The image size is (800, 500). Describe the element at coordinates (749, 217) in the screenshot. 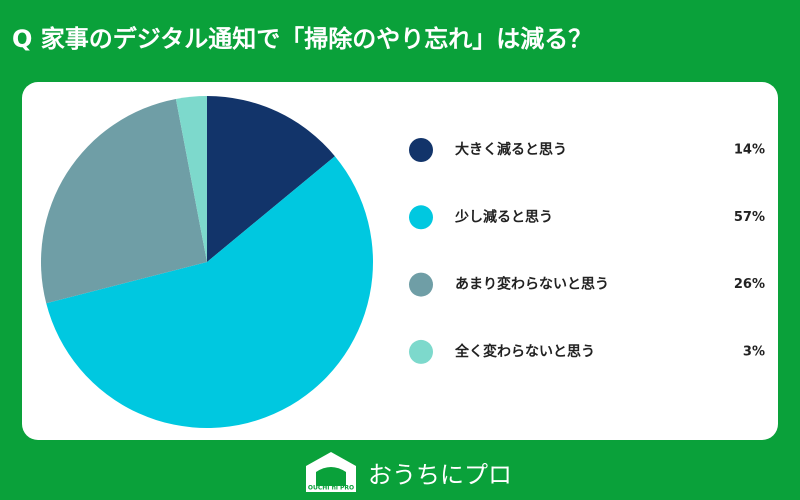

I see `value-label: 57%` at that location.